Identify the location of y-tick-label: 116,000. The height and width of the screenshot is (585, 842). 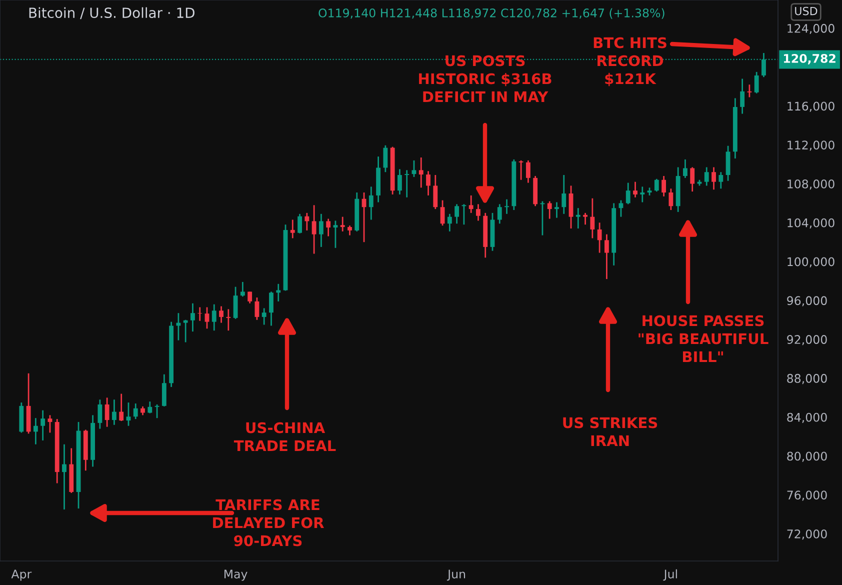
(811, 107).